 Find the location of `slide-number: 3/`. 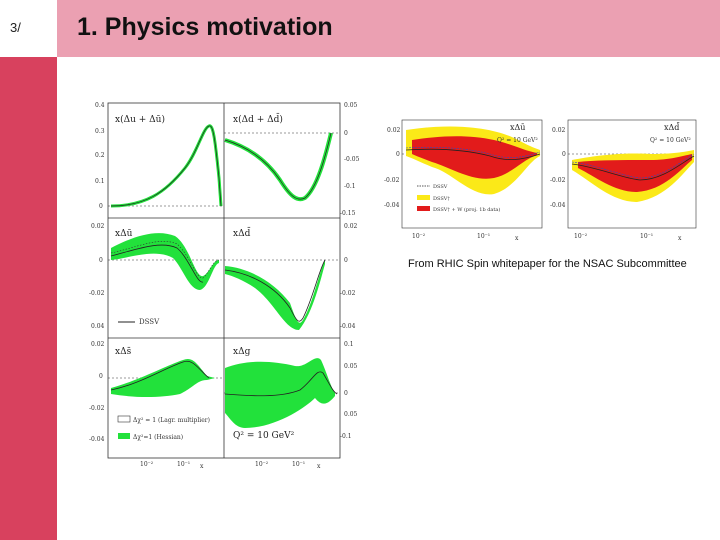

slide-number: 3/ is located at coordinates (15, 27).